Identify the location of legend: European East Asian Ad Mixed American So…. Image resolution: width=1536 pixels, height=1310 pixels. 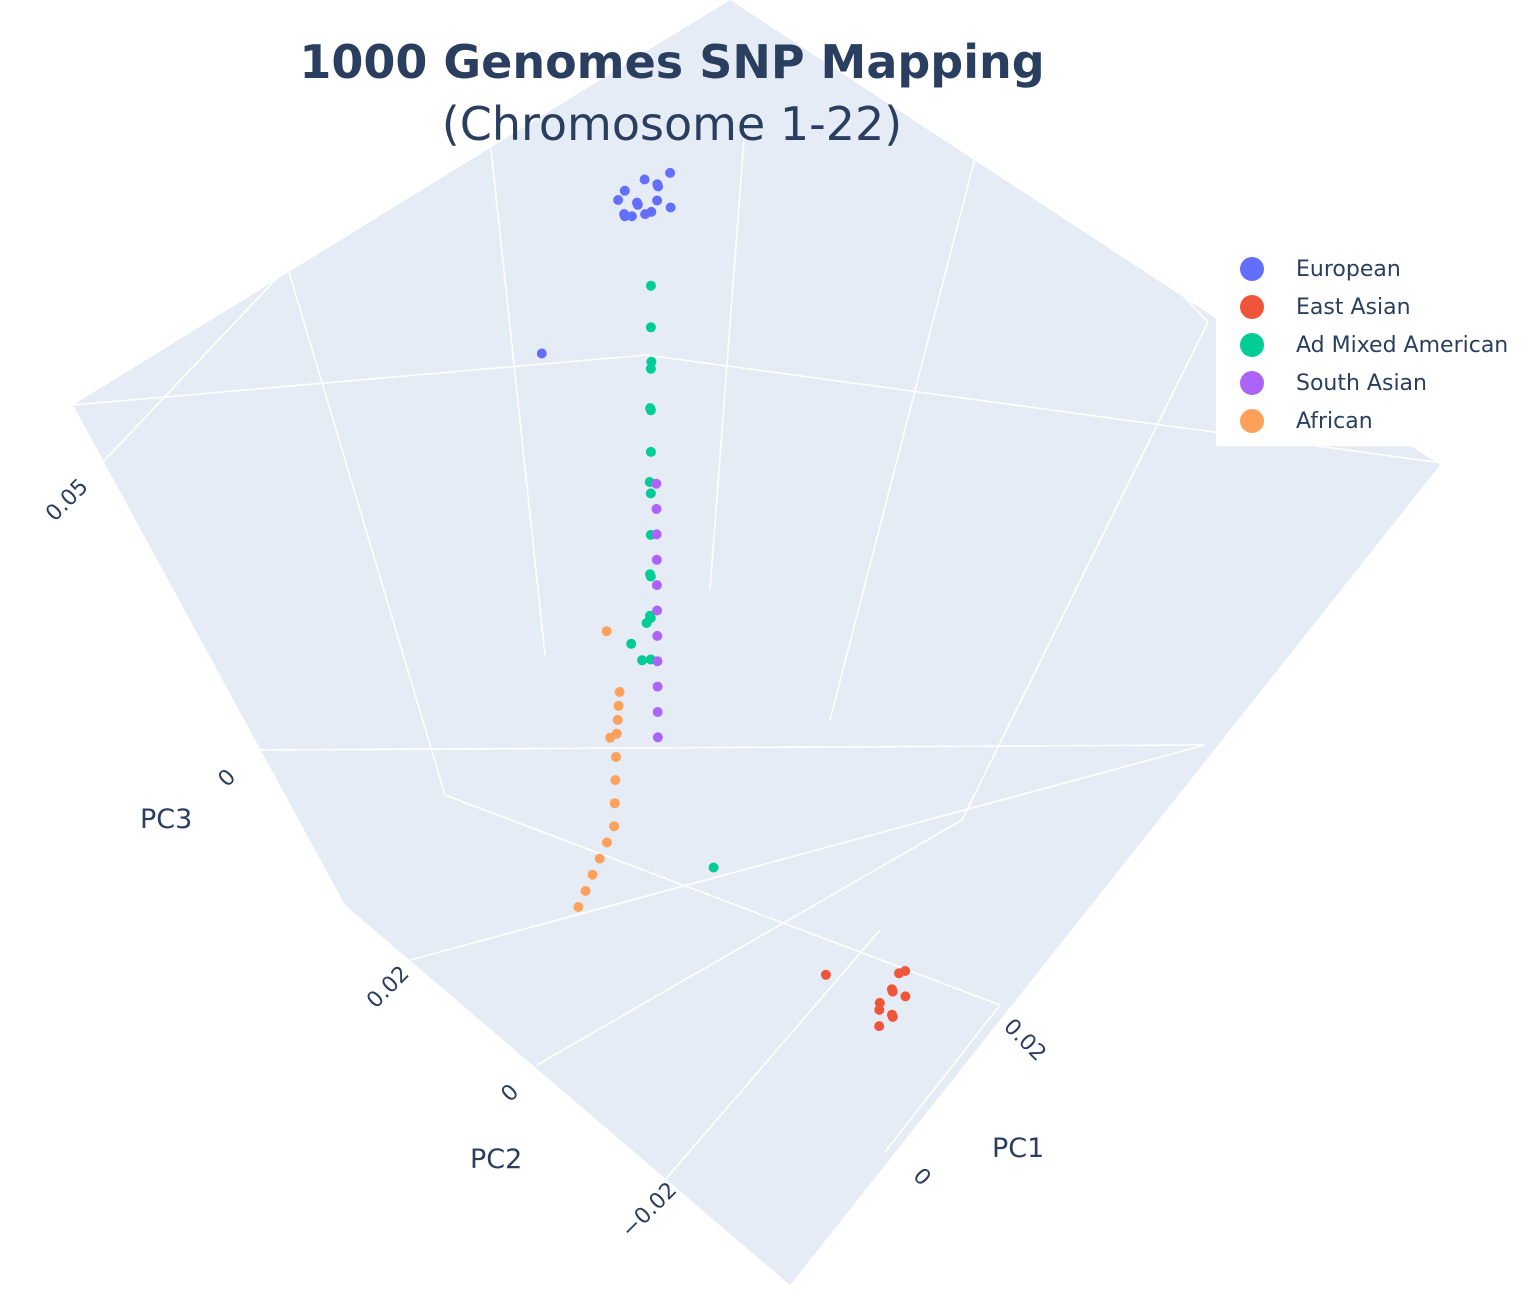
(1376, 346).